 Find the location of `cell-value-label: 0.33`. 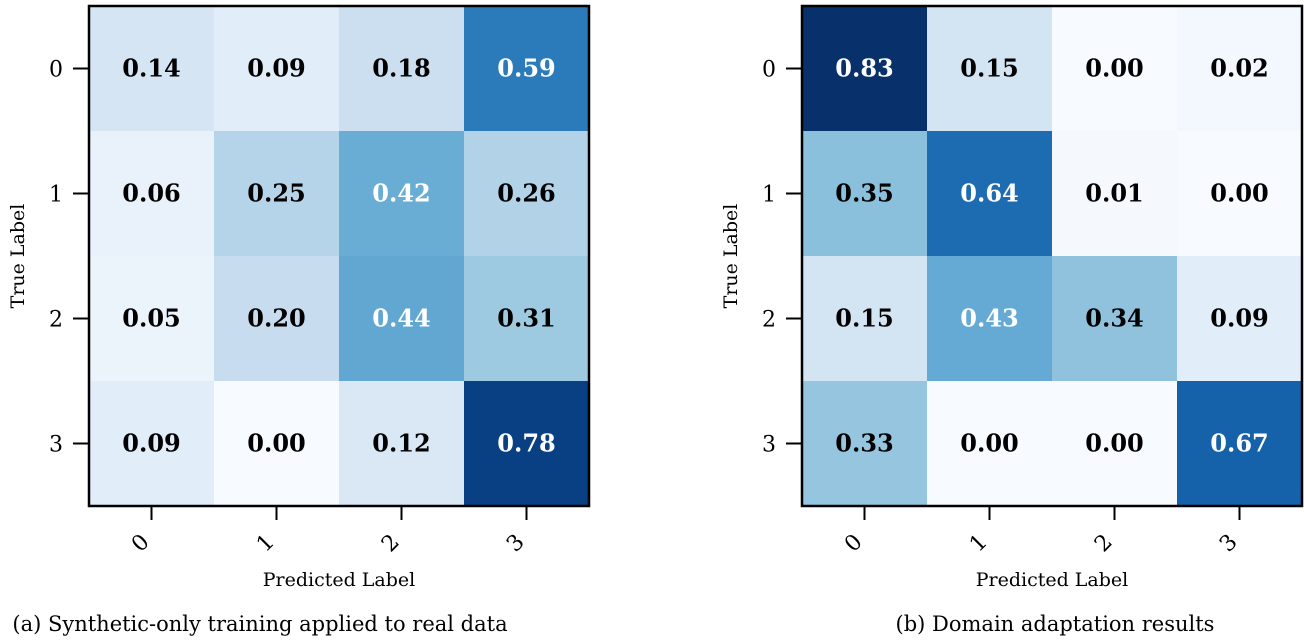

cell-value-label: 0.33 is located at coordinates (864, 443).